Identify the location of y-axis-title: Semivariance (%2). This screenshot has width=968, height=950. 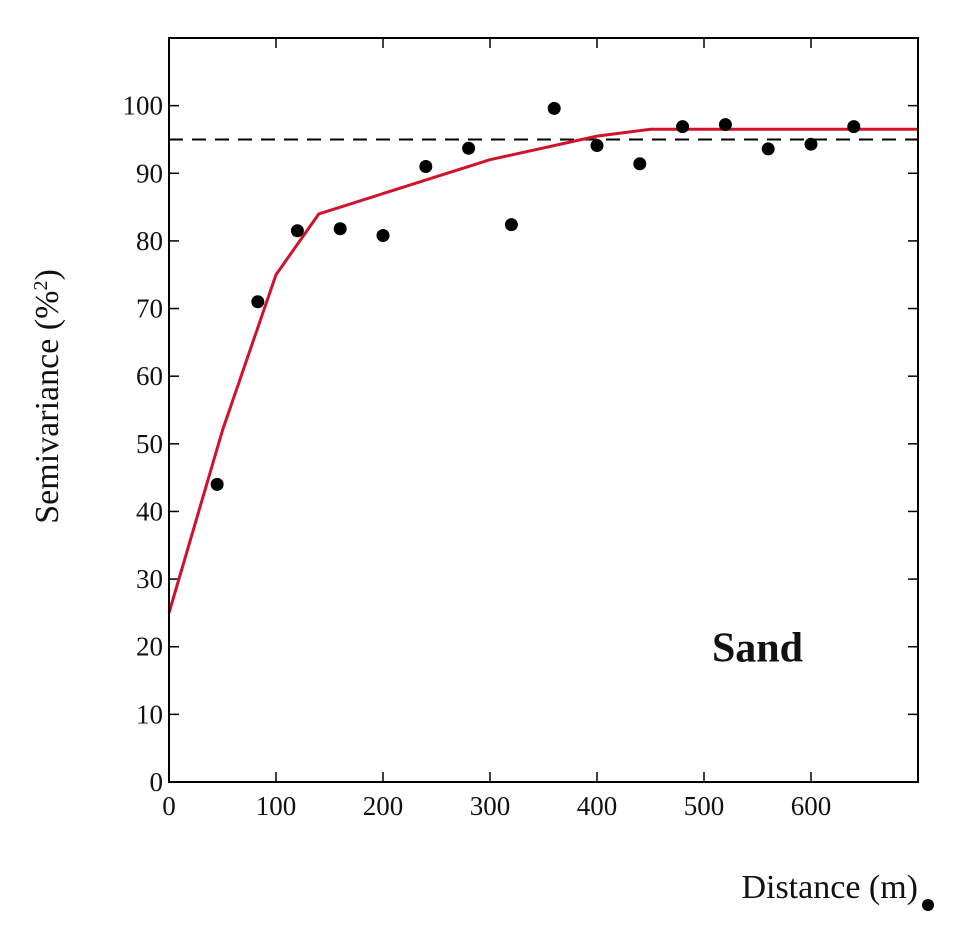
(47, 396).